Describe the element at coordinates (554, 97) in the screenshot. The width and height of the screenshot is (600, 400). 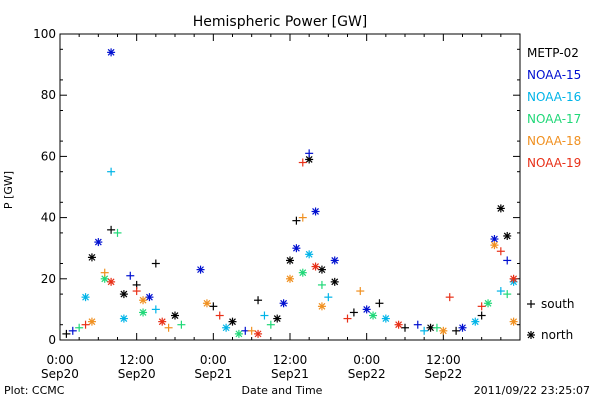
I see `legend-item: NOAA-16` at that location.